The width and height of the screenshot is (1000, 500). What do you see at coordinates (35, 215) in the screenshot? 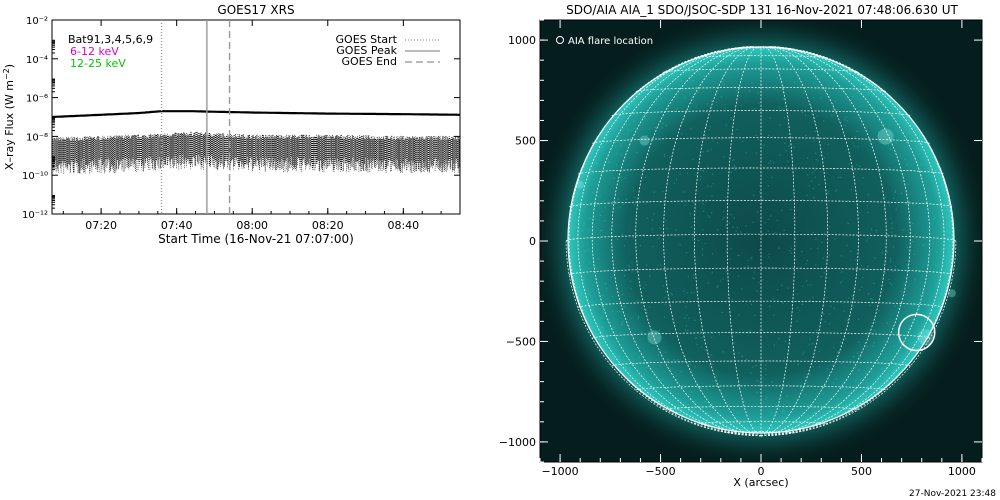
I see `goes-y-tick-label: 10⁻¹²` at bounding box center [35, 215].